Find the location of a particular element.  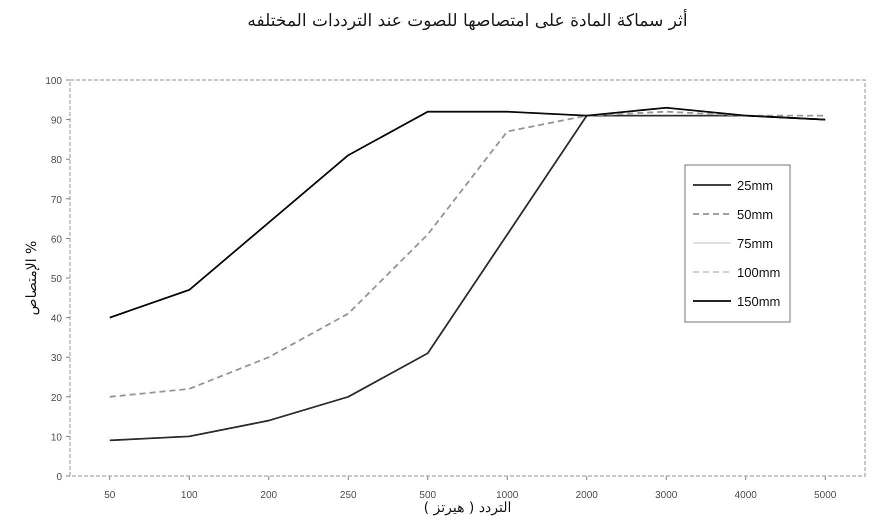

y-tick-label: 50 is located at coordinates (56, 279).